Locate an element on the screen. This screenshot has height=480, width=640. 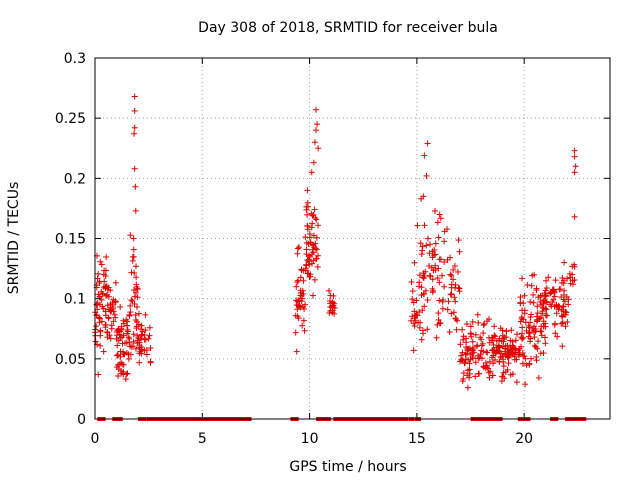
y-axis-label: SRMTID / TECUs is located at coordinates (14, 238).